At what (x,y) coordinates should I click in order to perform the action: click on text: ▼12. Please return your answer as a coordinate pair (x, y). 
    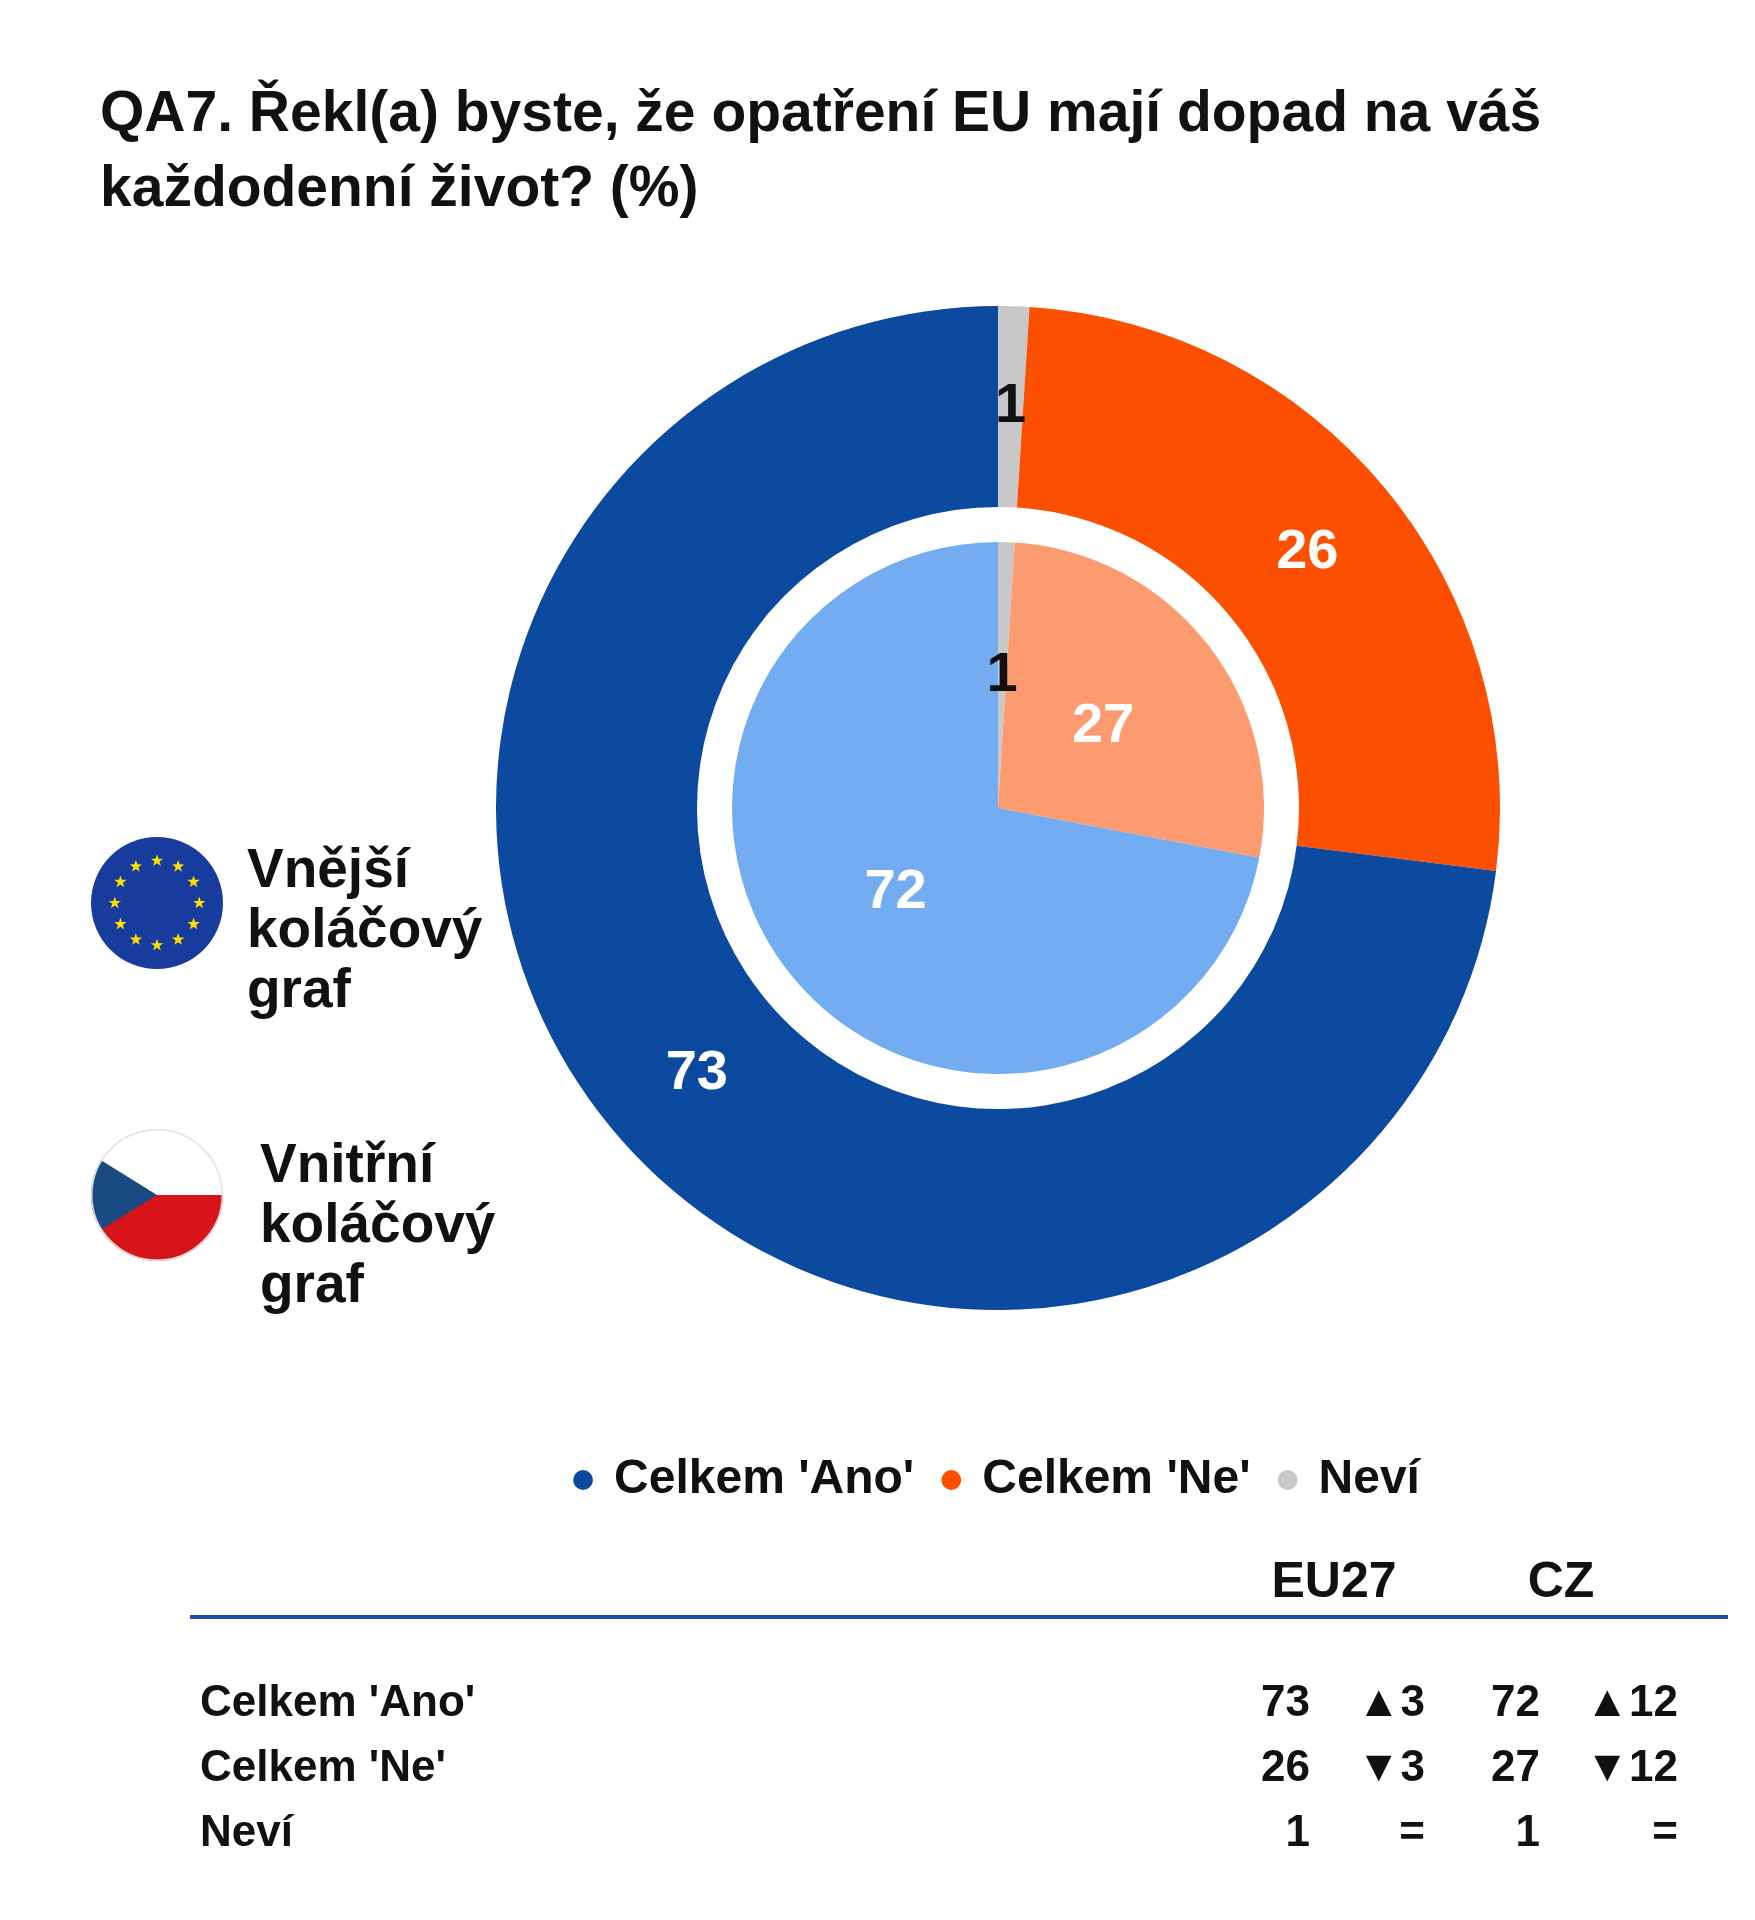
    Looking at the image, I should click on (1631, 1765).